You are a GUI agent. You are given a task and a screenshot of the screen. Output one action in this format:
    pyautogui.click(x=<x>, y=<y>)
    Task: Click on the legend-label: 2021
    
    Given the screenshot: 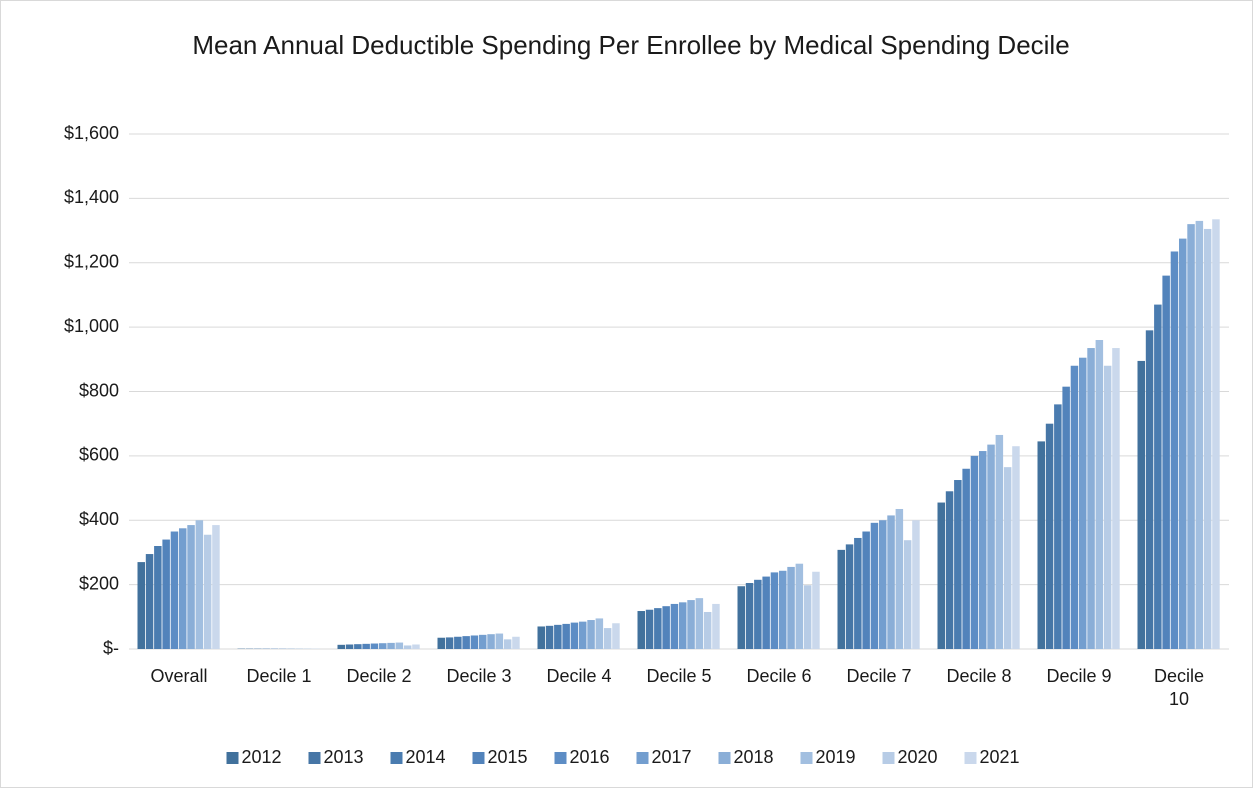 What is the action you would take?
    pyautogui.click(x=1000, y=757)
    